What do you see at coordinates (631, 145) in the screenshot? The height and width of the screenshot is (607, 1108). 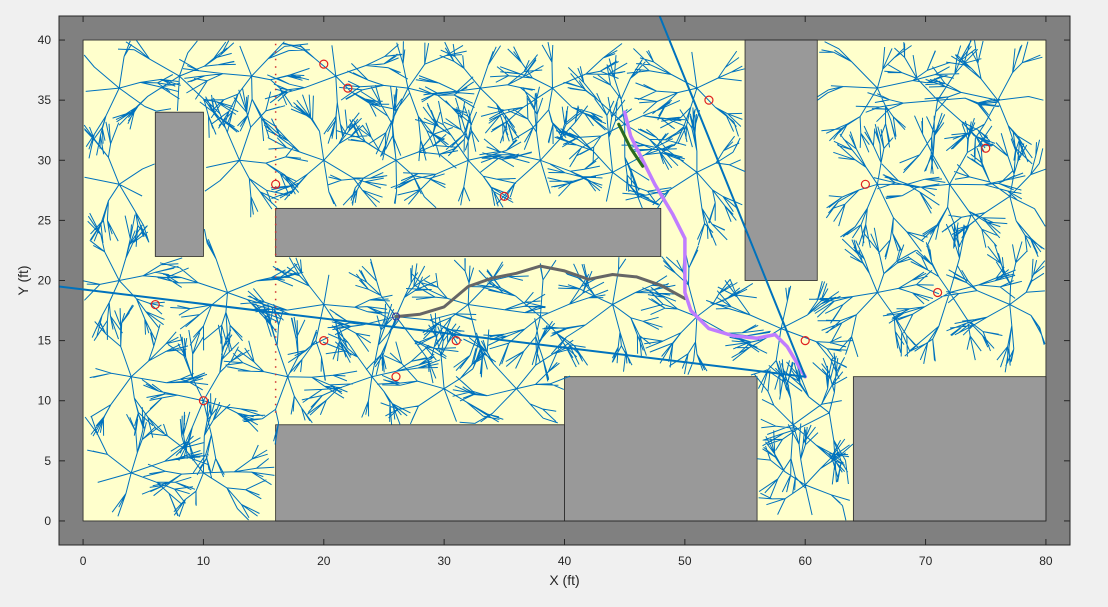 I see `path-green` at bounding box center [631, 145].